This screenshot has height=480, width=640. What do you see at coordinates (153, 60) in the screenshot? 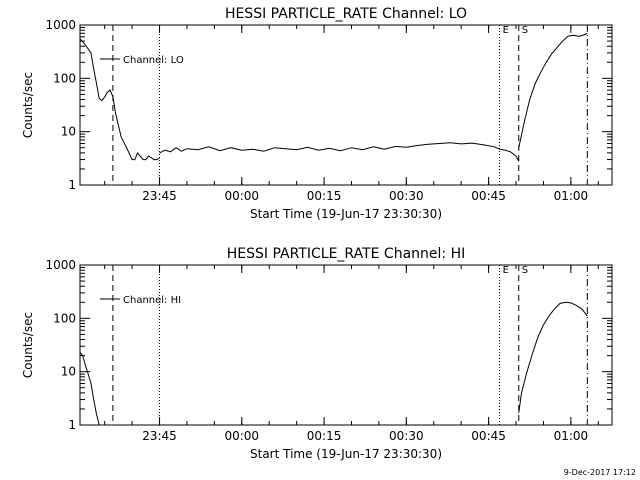
I see `legend-label: Channel: LO` at bounding box center [153, 60].